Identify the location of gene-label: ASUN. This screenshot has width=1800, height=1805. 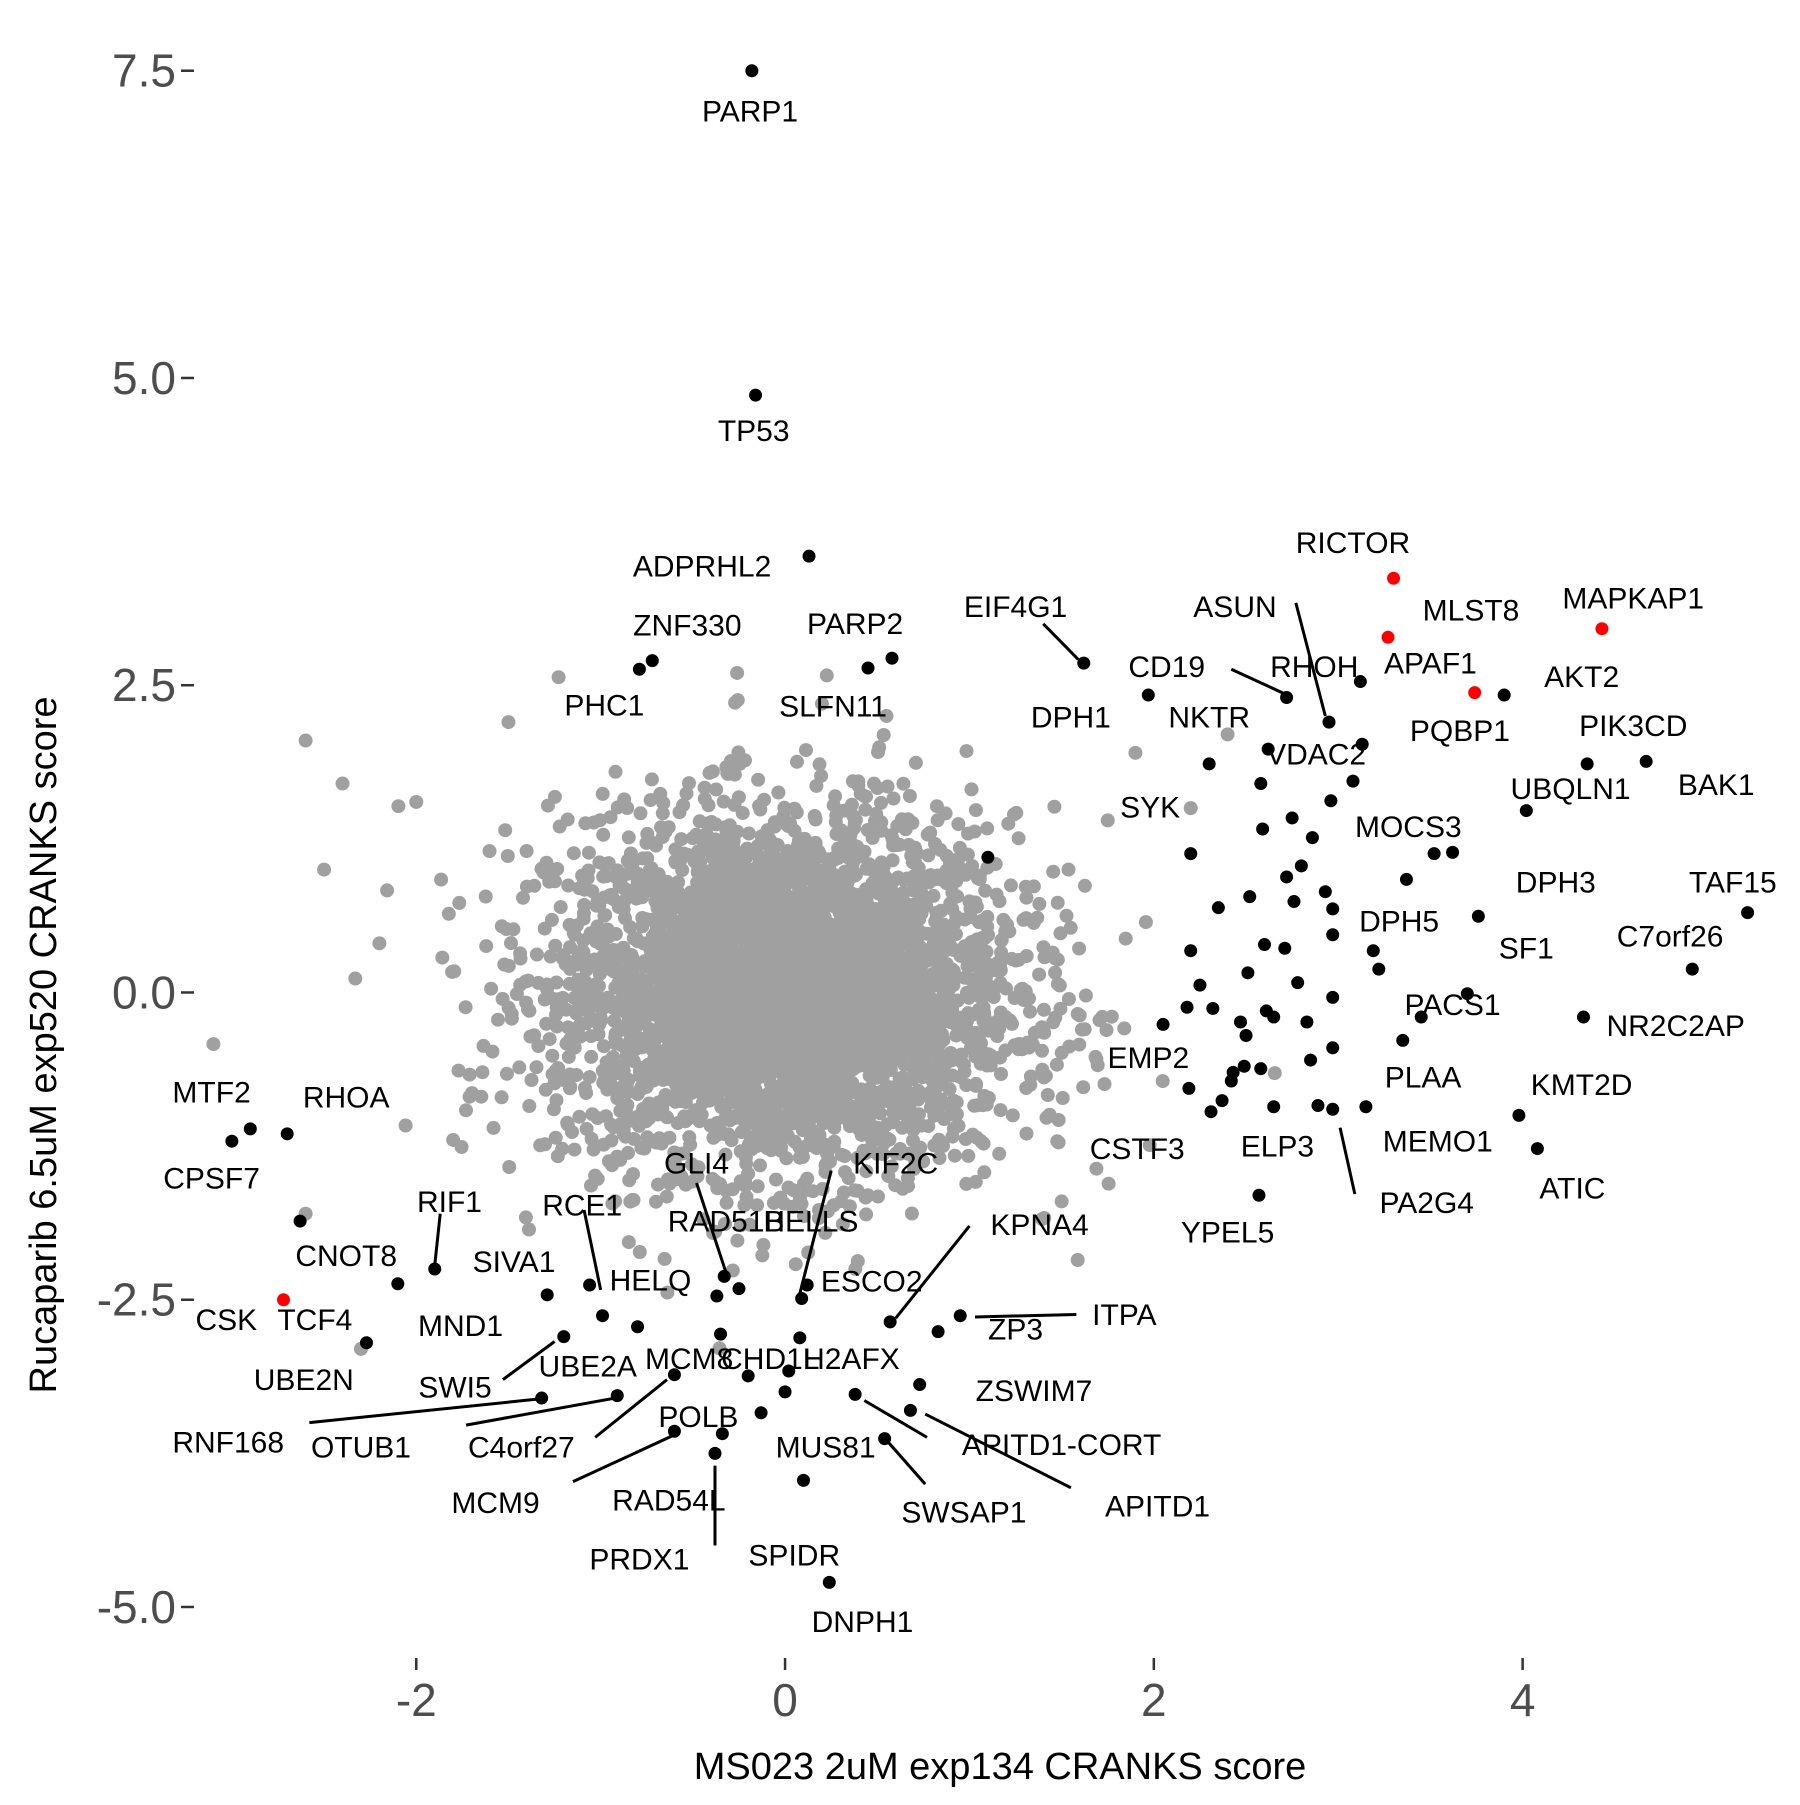
(1234, 607).